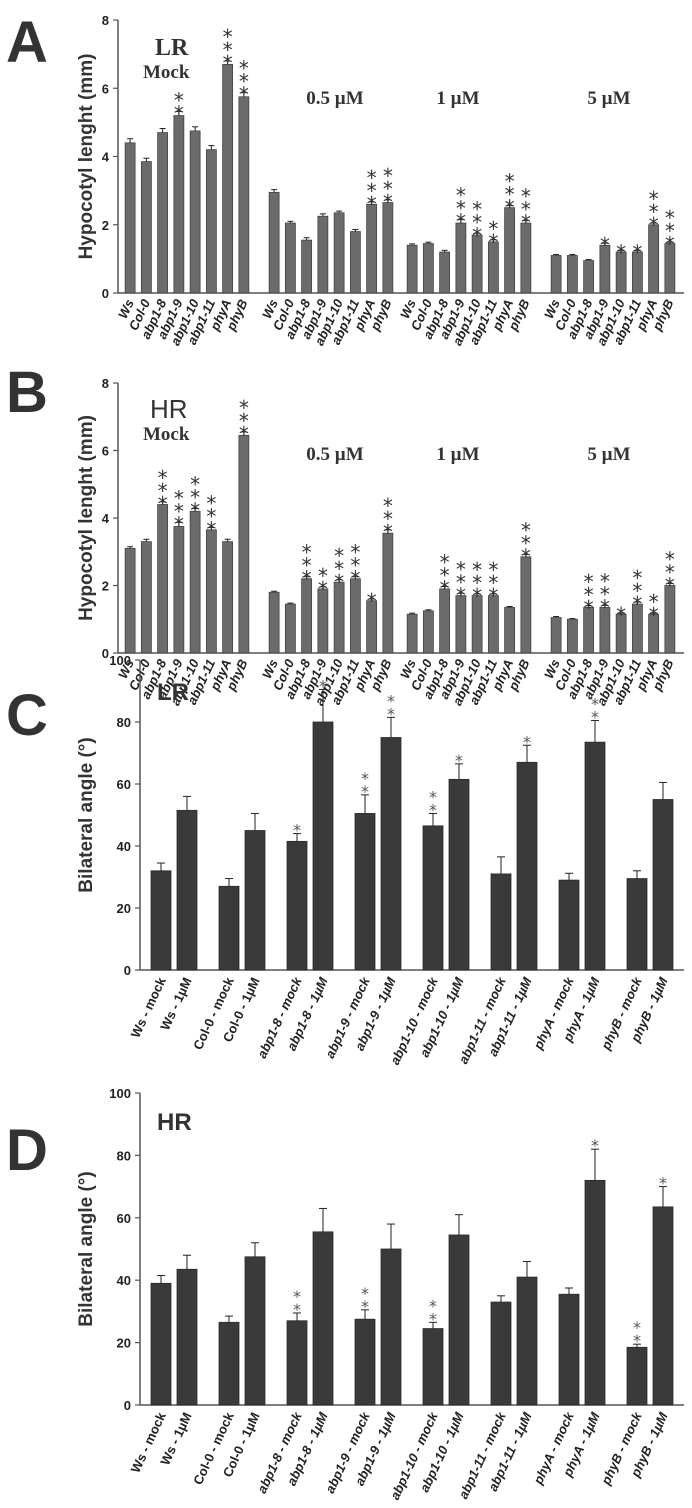 This screenshot has width=692, height=1508. Describe the element at coordinates (124, 1218) in the screenshot. I see `panel-d-y-tick-label: 60` at that location.